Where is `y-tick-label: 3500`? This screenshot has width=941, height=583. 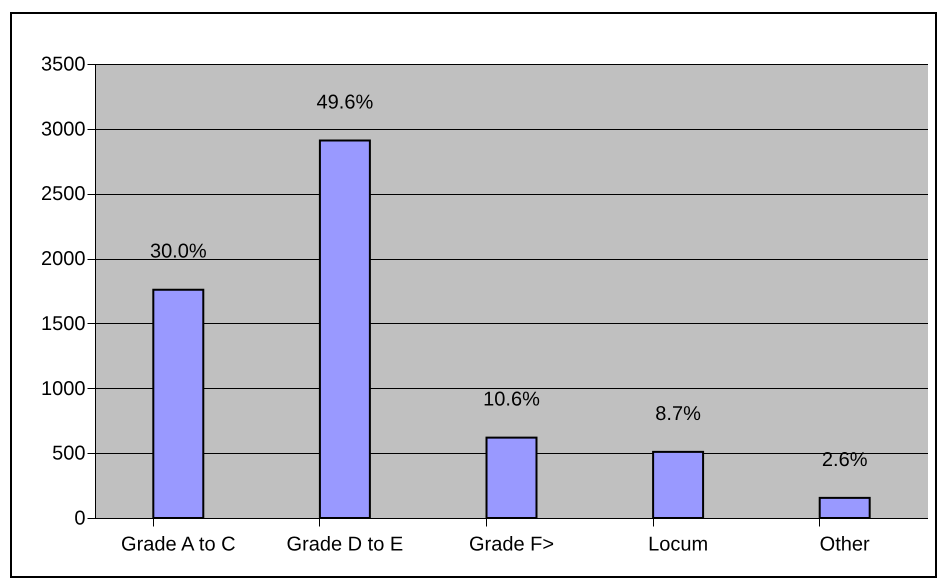
y-tick-label: 3500 is located at coordinates (63, 65).